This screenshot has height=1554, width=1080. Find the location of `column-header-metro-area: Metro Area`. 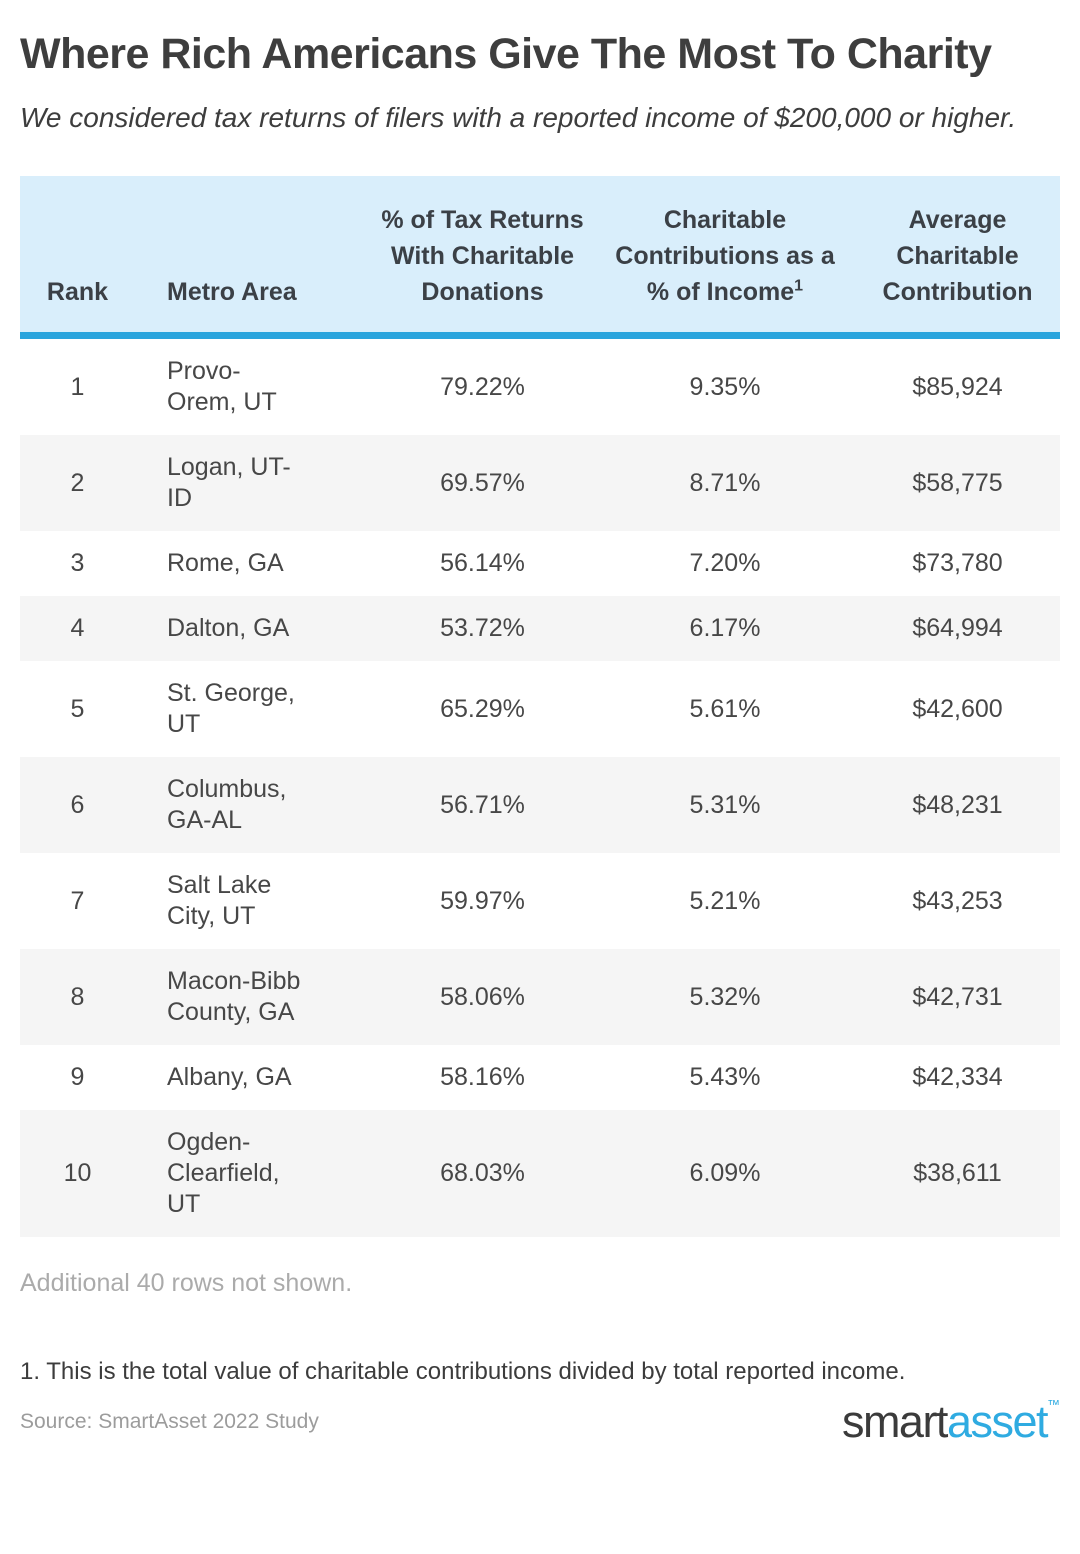

column-header-metro-area: Metro Area is located at coordinates (252, 257).